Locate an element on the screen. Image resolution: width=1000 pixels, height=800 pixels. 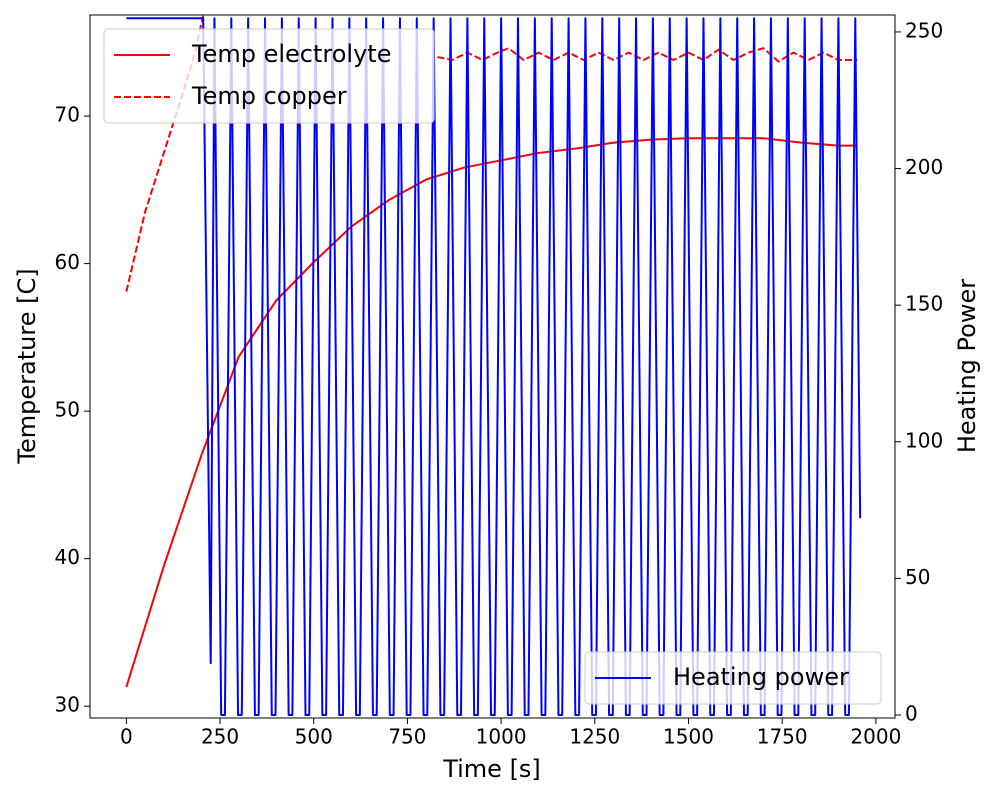
legend-label: Temp electrolyte is located at coordinates (291, 54).